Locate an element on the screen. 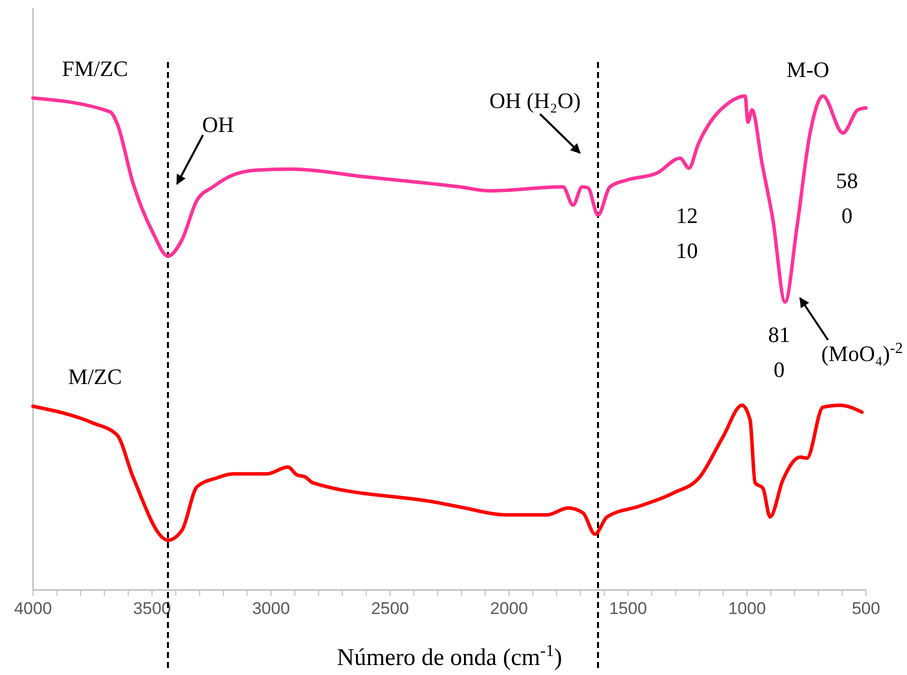 Image resolution: width=907 pixels, height=675 pixels. series-label: FM/ZC is located at coordinates (95, 68).